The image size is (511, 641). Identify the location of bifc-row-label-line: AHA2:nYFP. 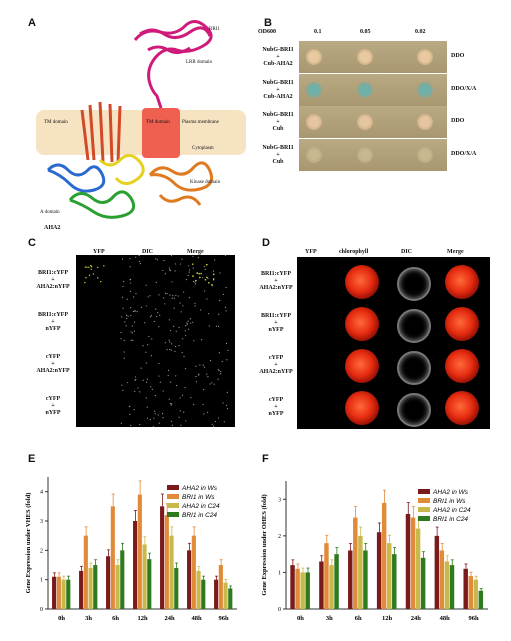
(53, 287).